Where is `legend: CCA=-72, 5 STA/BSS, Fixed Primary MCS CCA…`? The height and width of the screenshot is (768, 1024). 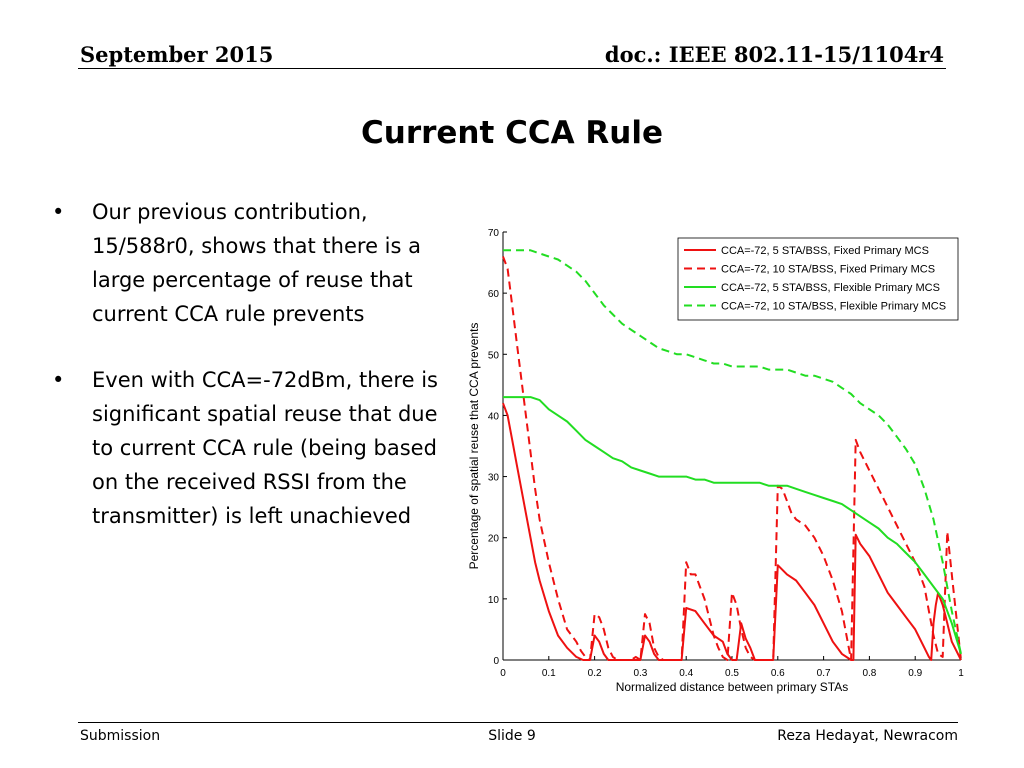
legend: CCA=-72, 5 STA/BSS, Fixed Primary MCS CCA… is located at coordinates (818, 279).